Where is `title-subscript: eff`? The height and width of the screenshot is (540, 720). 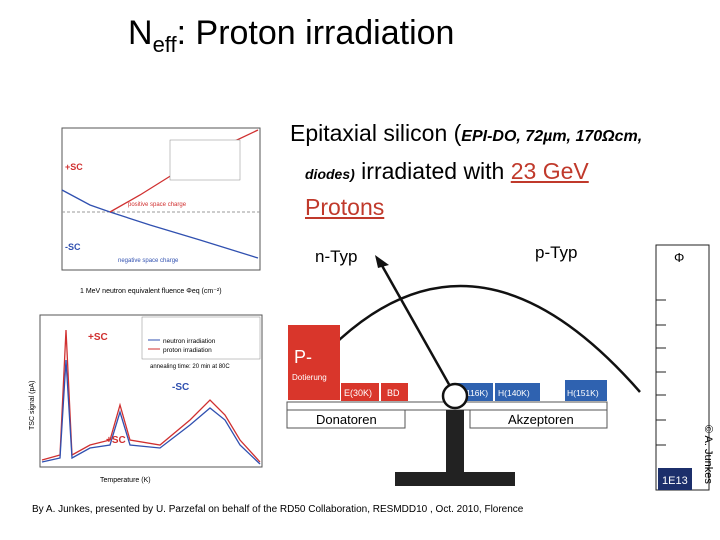
title-subscript: eff is located at coordinates (164, 44).